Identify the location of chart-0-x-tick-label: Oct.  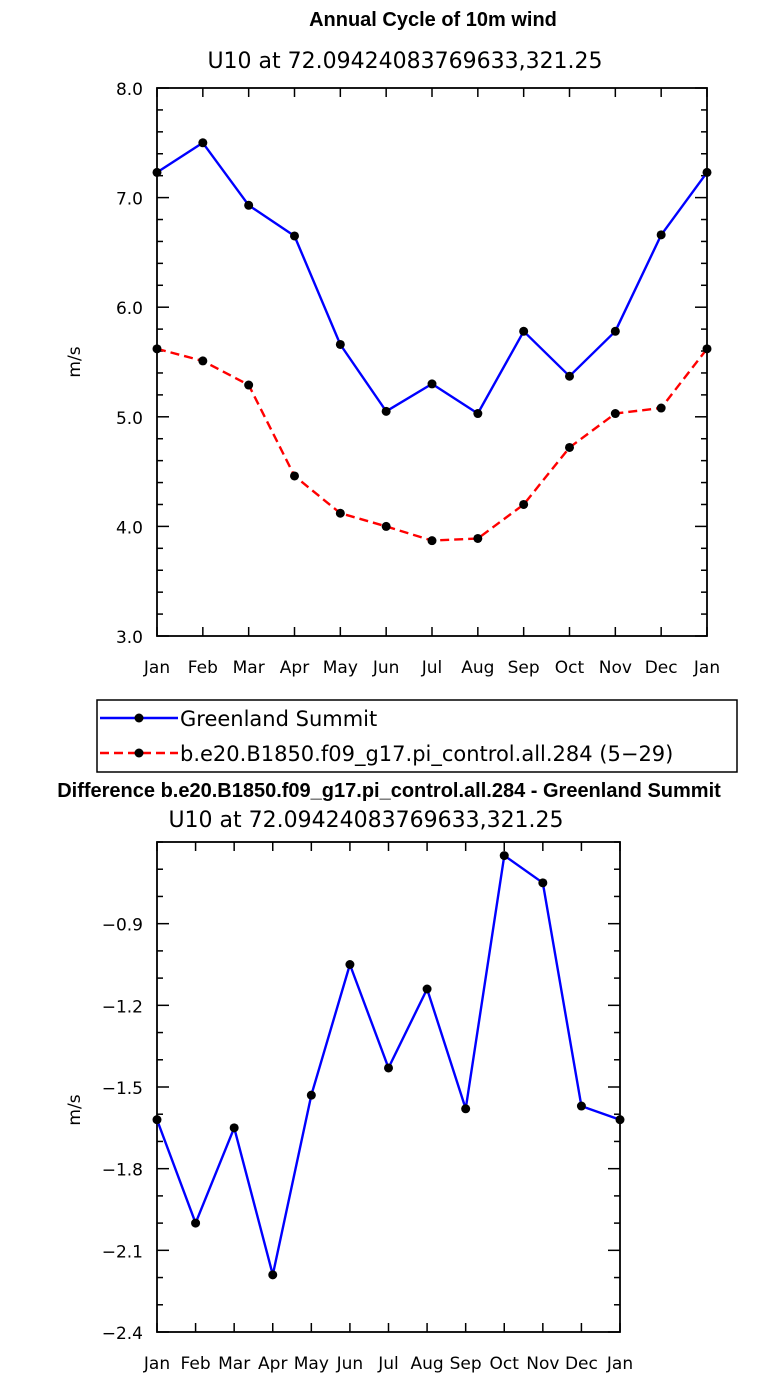
(570, 668).